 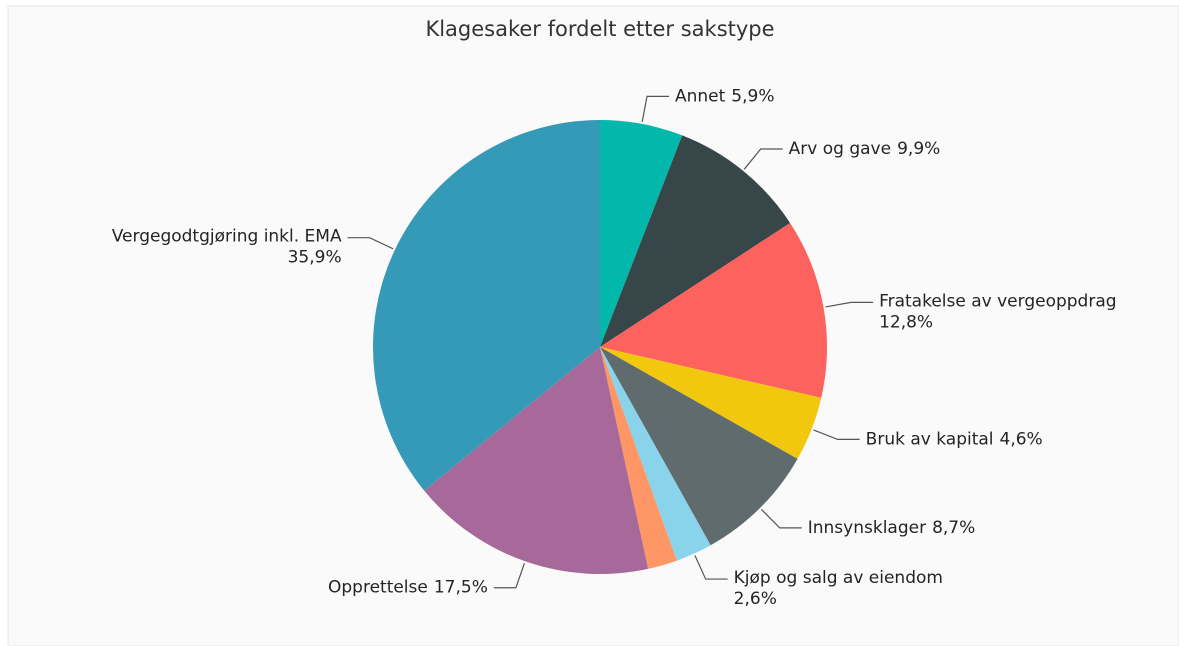 What do you see at coordinates (998, 311) in the screenshot?
I see `data-label: Fratakelse av vergeoppdrag 12,8%` at bounding box center [998, 311].